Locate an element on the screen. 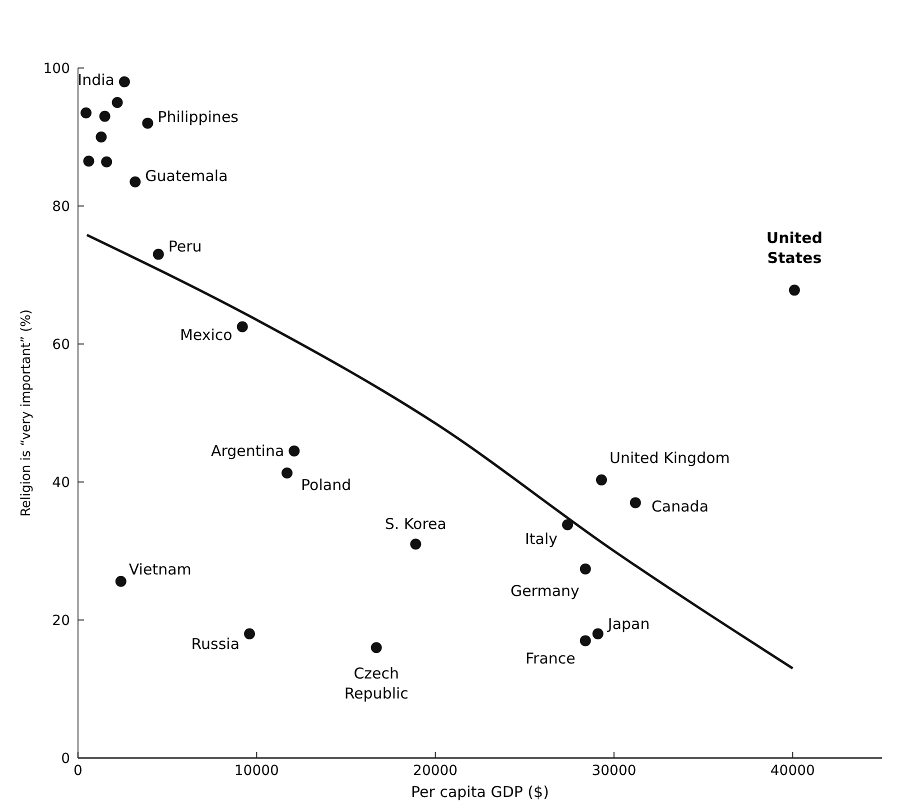  annotation: France is located at coordinates (551, 659).